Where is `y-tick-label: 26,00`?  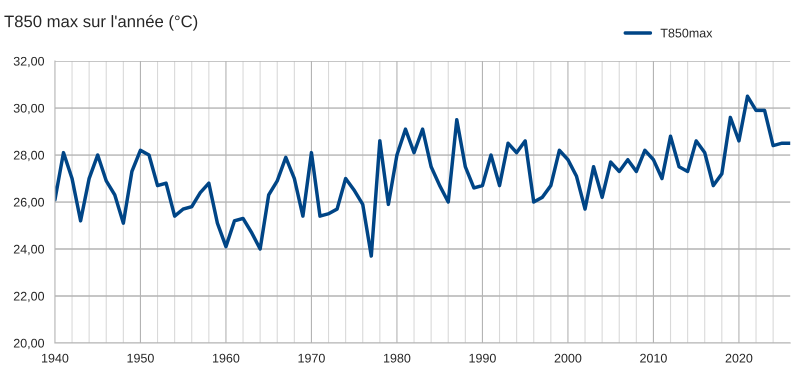 y-tick-label: 26,00 is located at coordinates (29, 203).